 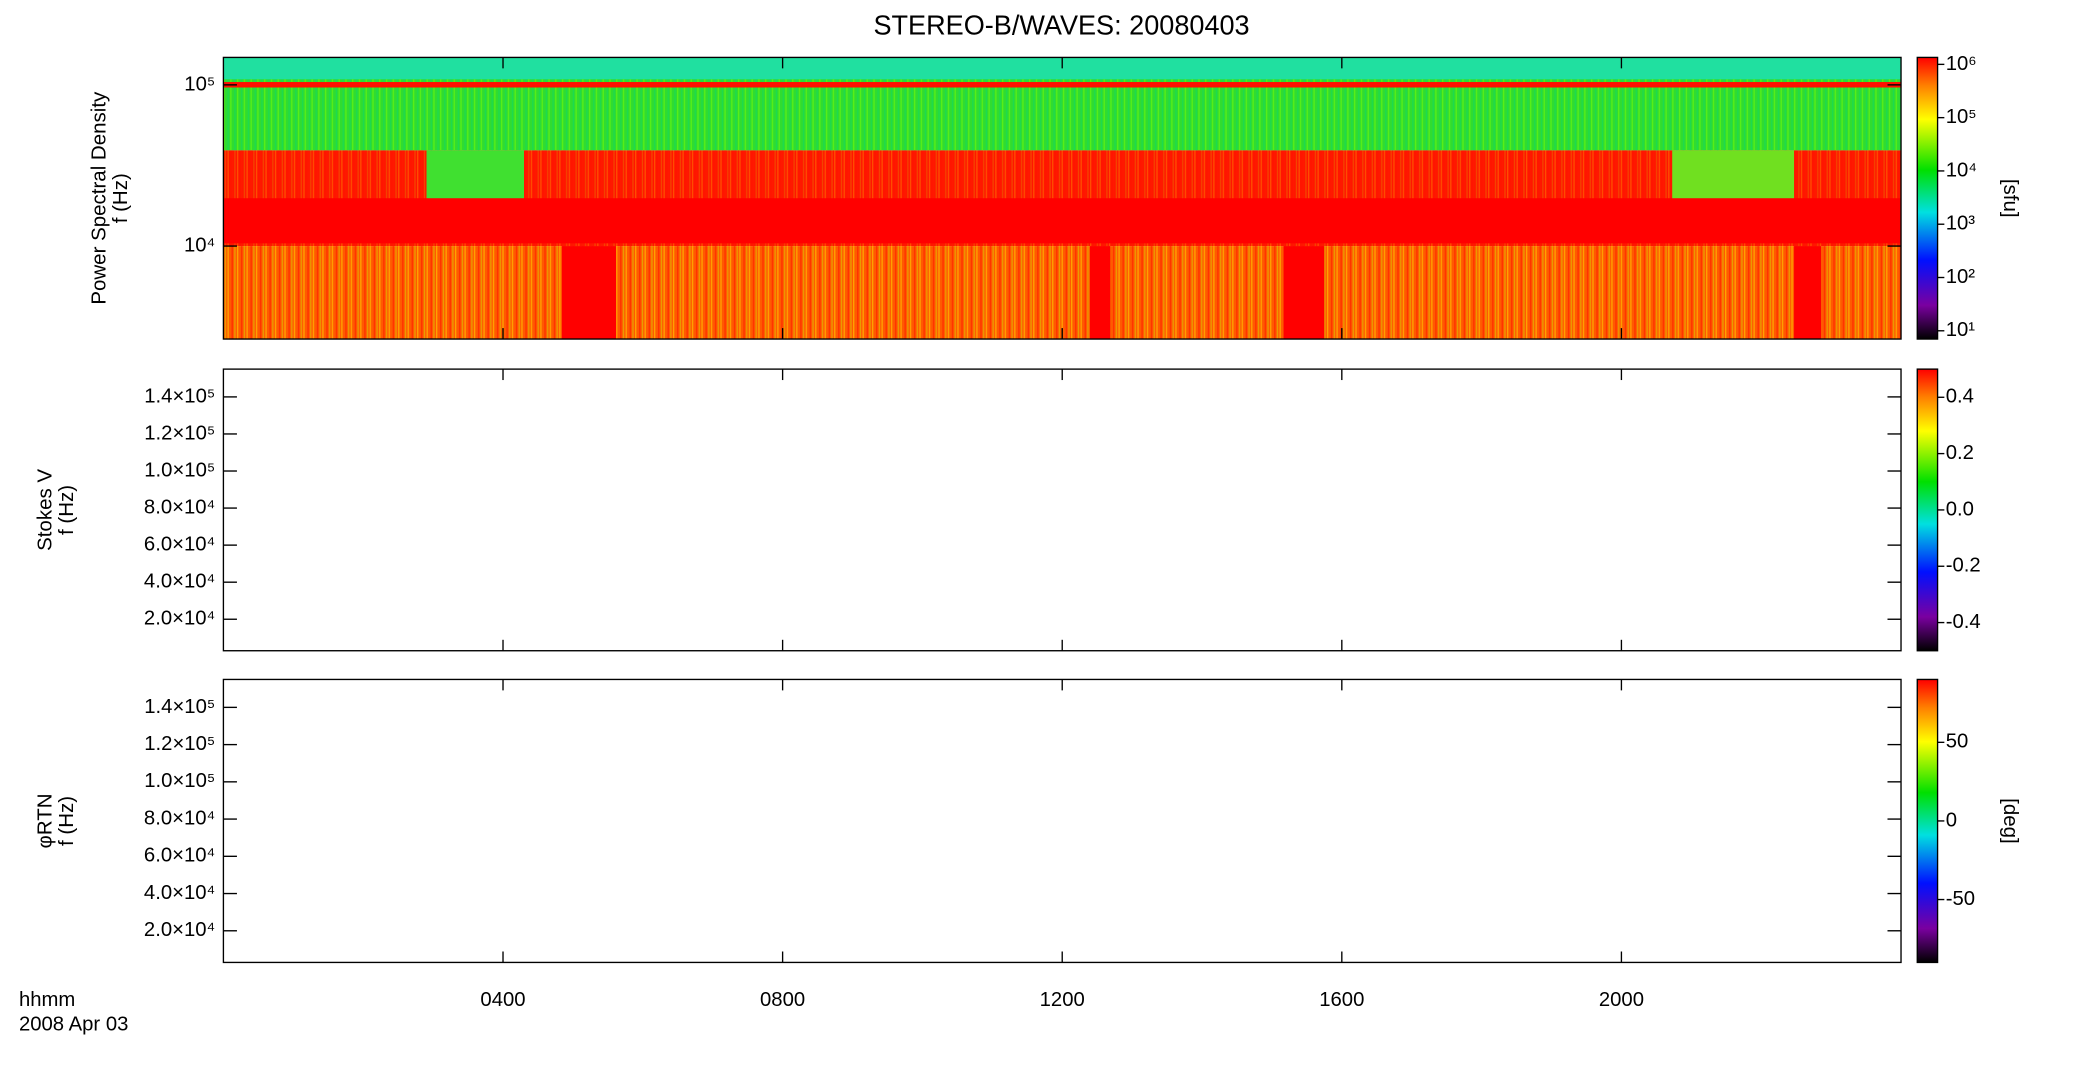 I want to click on colorbar-tick-label: -0.4, so click(x=1963, y=622).